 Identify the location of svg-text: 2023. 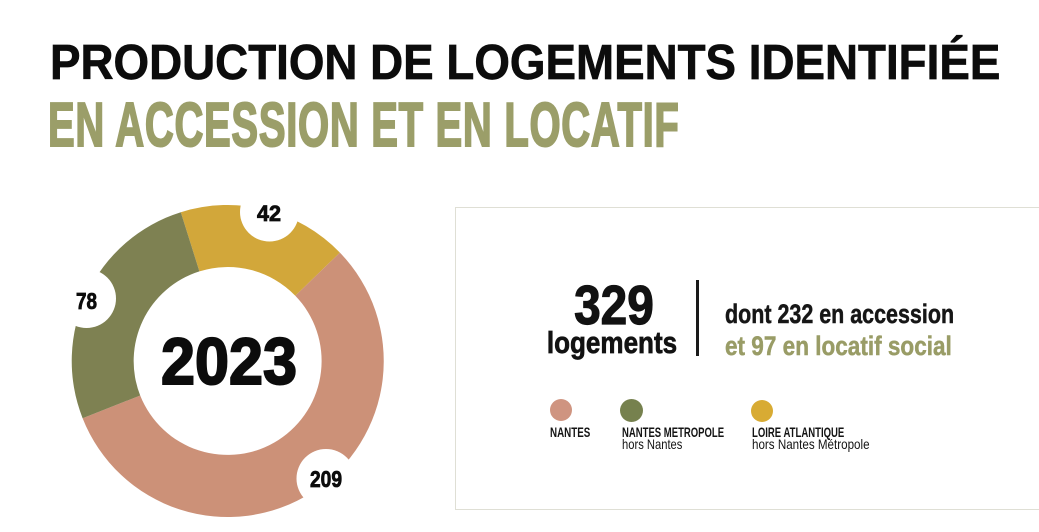
(229, 361).